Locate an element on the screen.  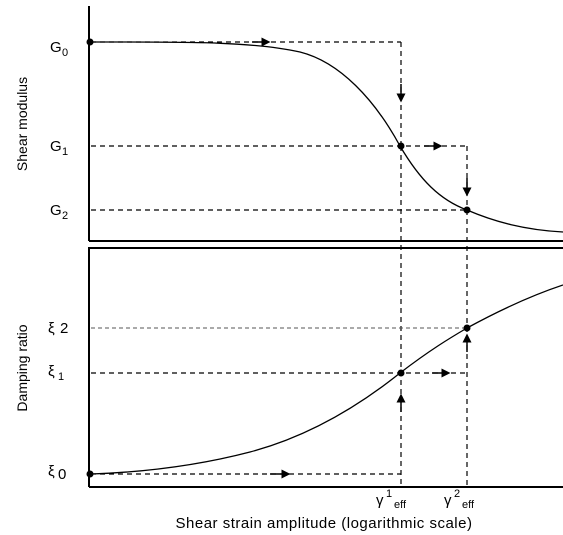
gamma2-symbol: γ is located at coordinates (448, 500).